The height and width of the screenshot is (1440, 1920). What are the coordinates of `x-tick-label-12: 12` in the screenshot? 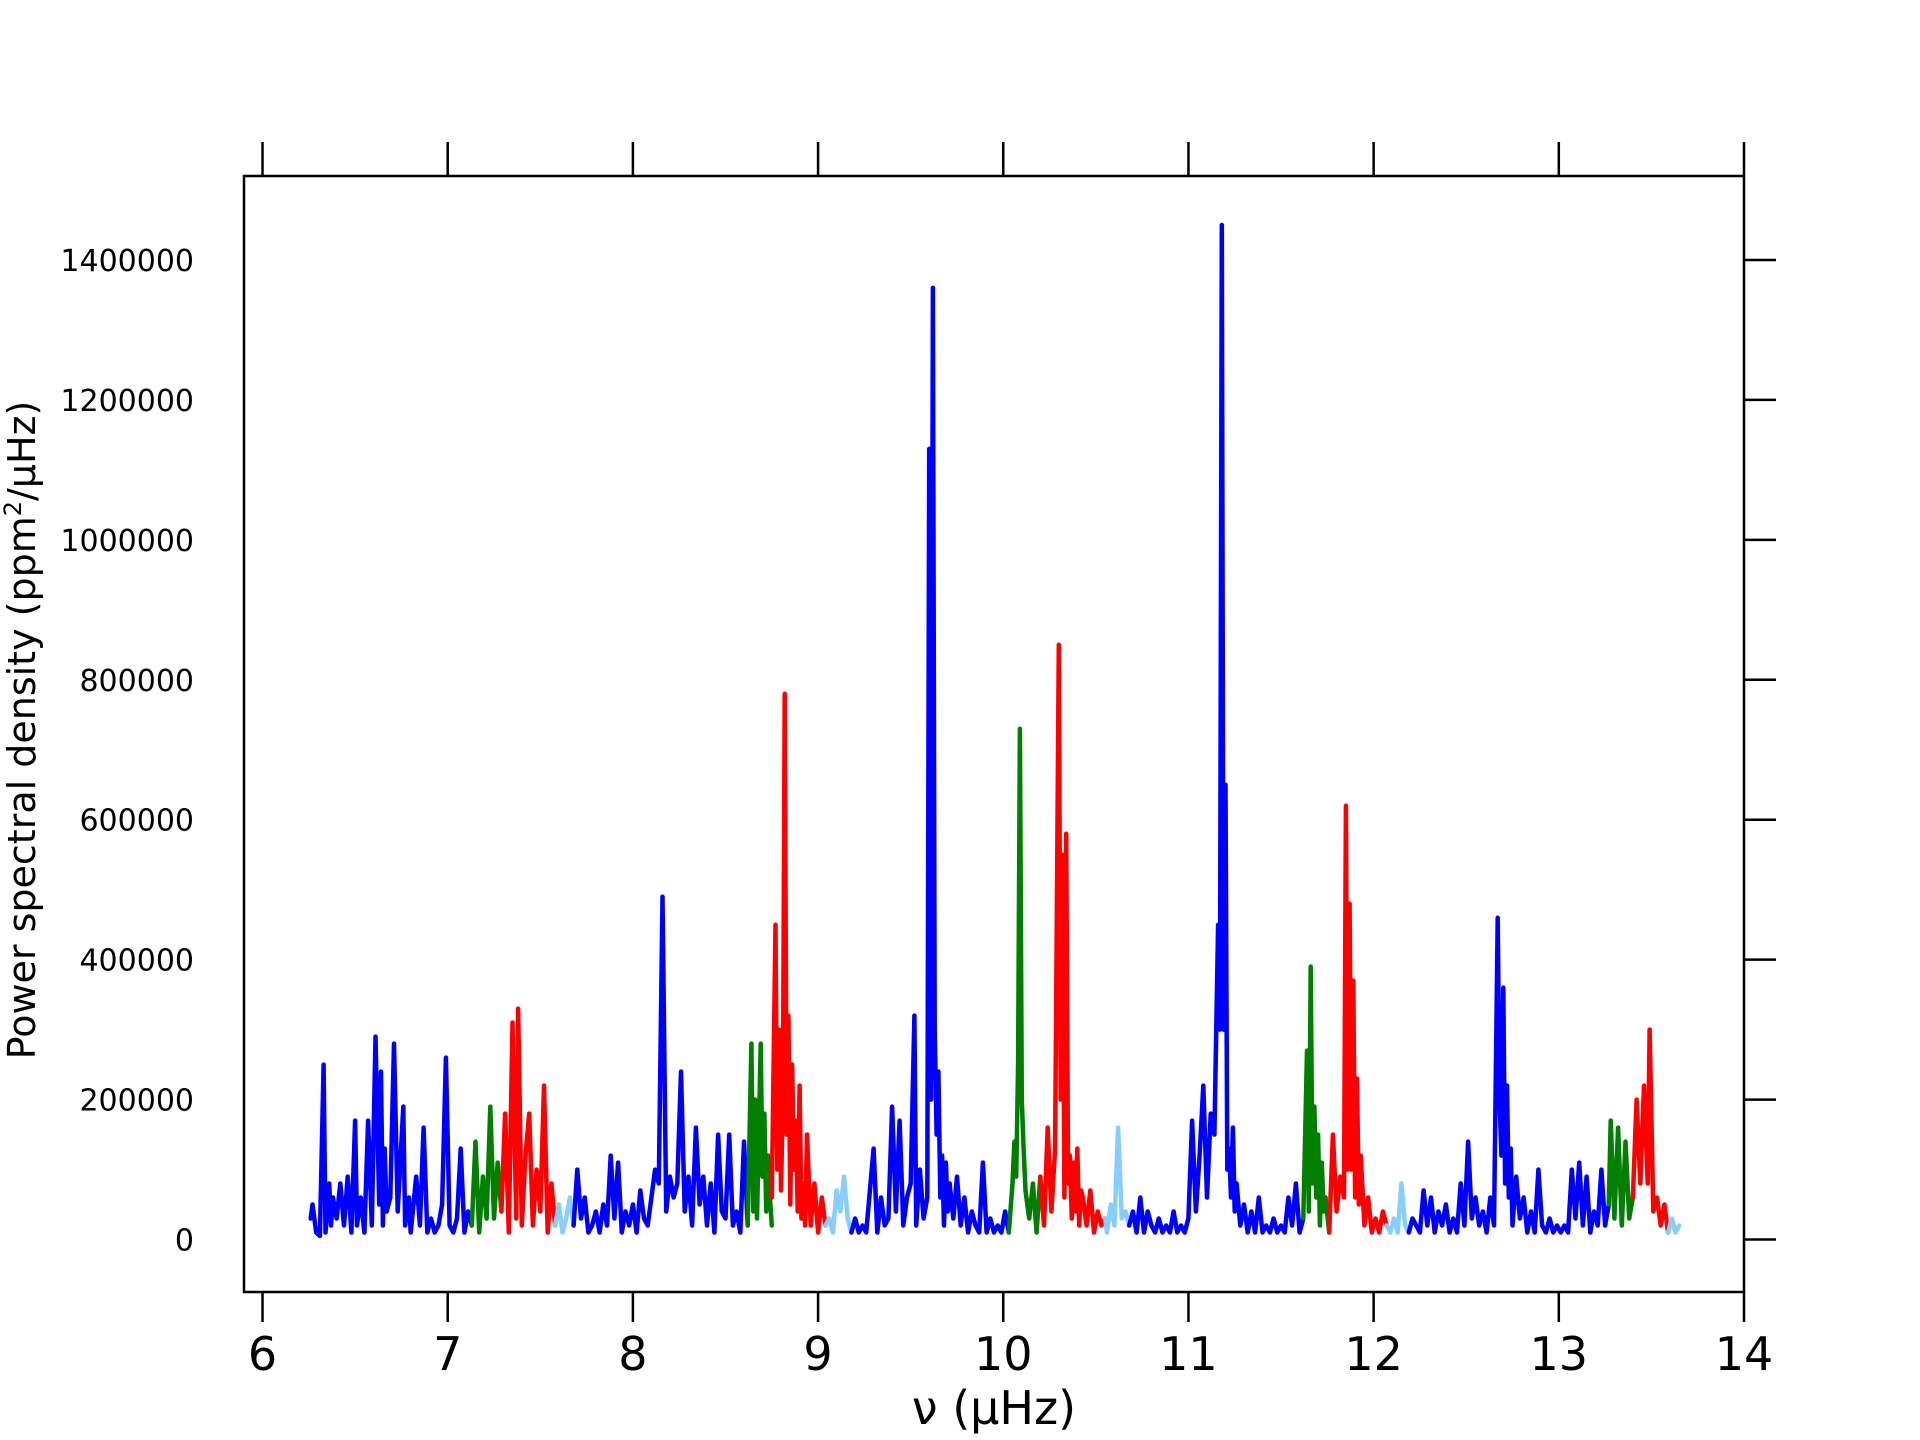 It's located at (1373, 1354).